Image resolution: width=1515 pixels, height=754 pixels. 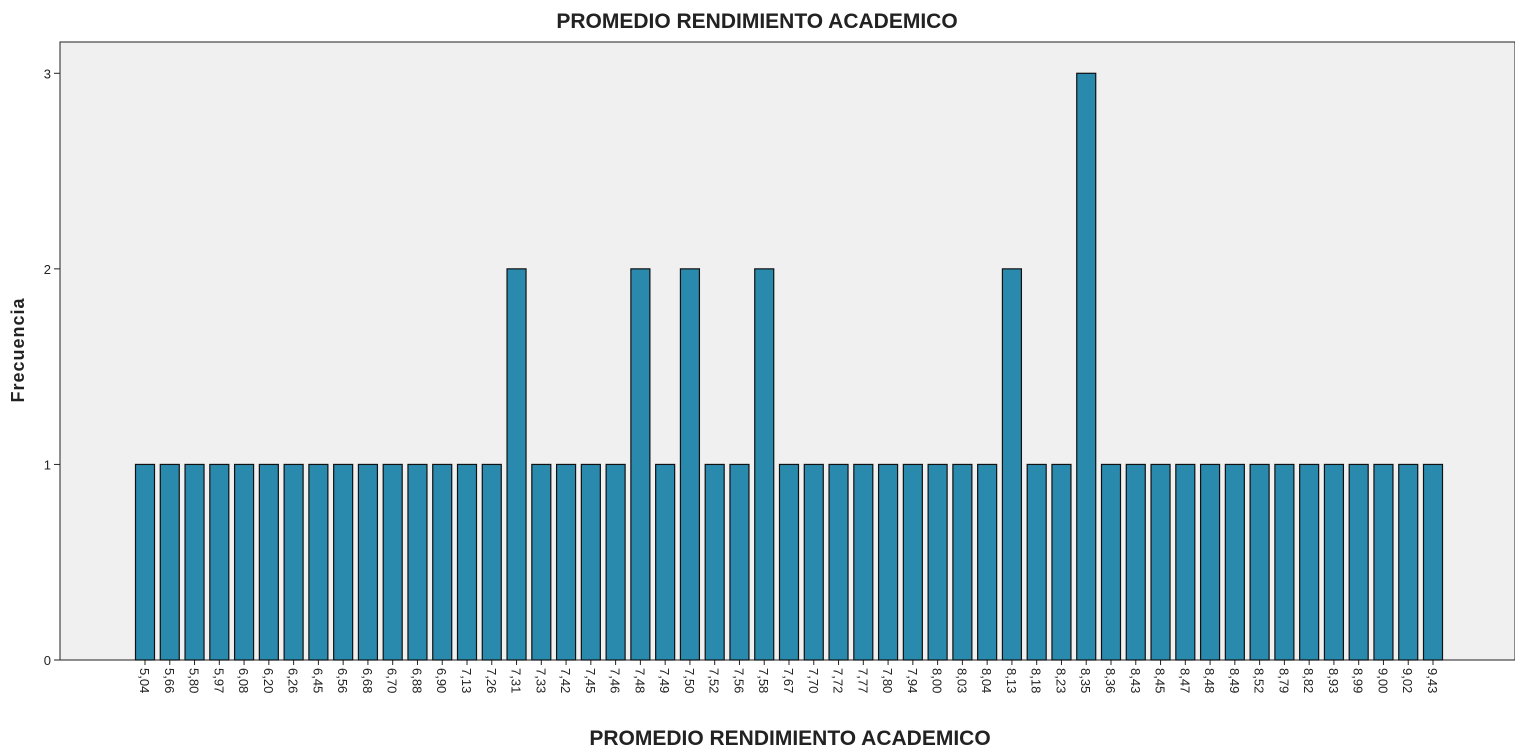 What do you see at coordinates (838, 680) in the screenshot?
I see `x-tick-label: 7,72` at bounding box center [838, 680].